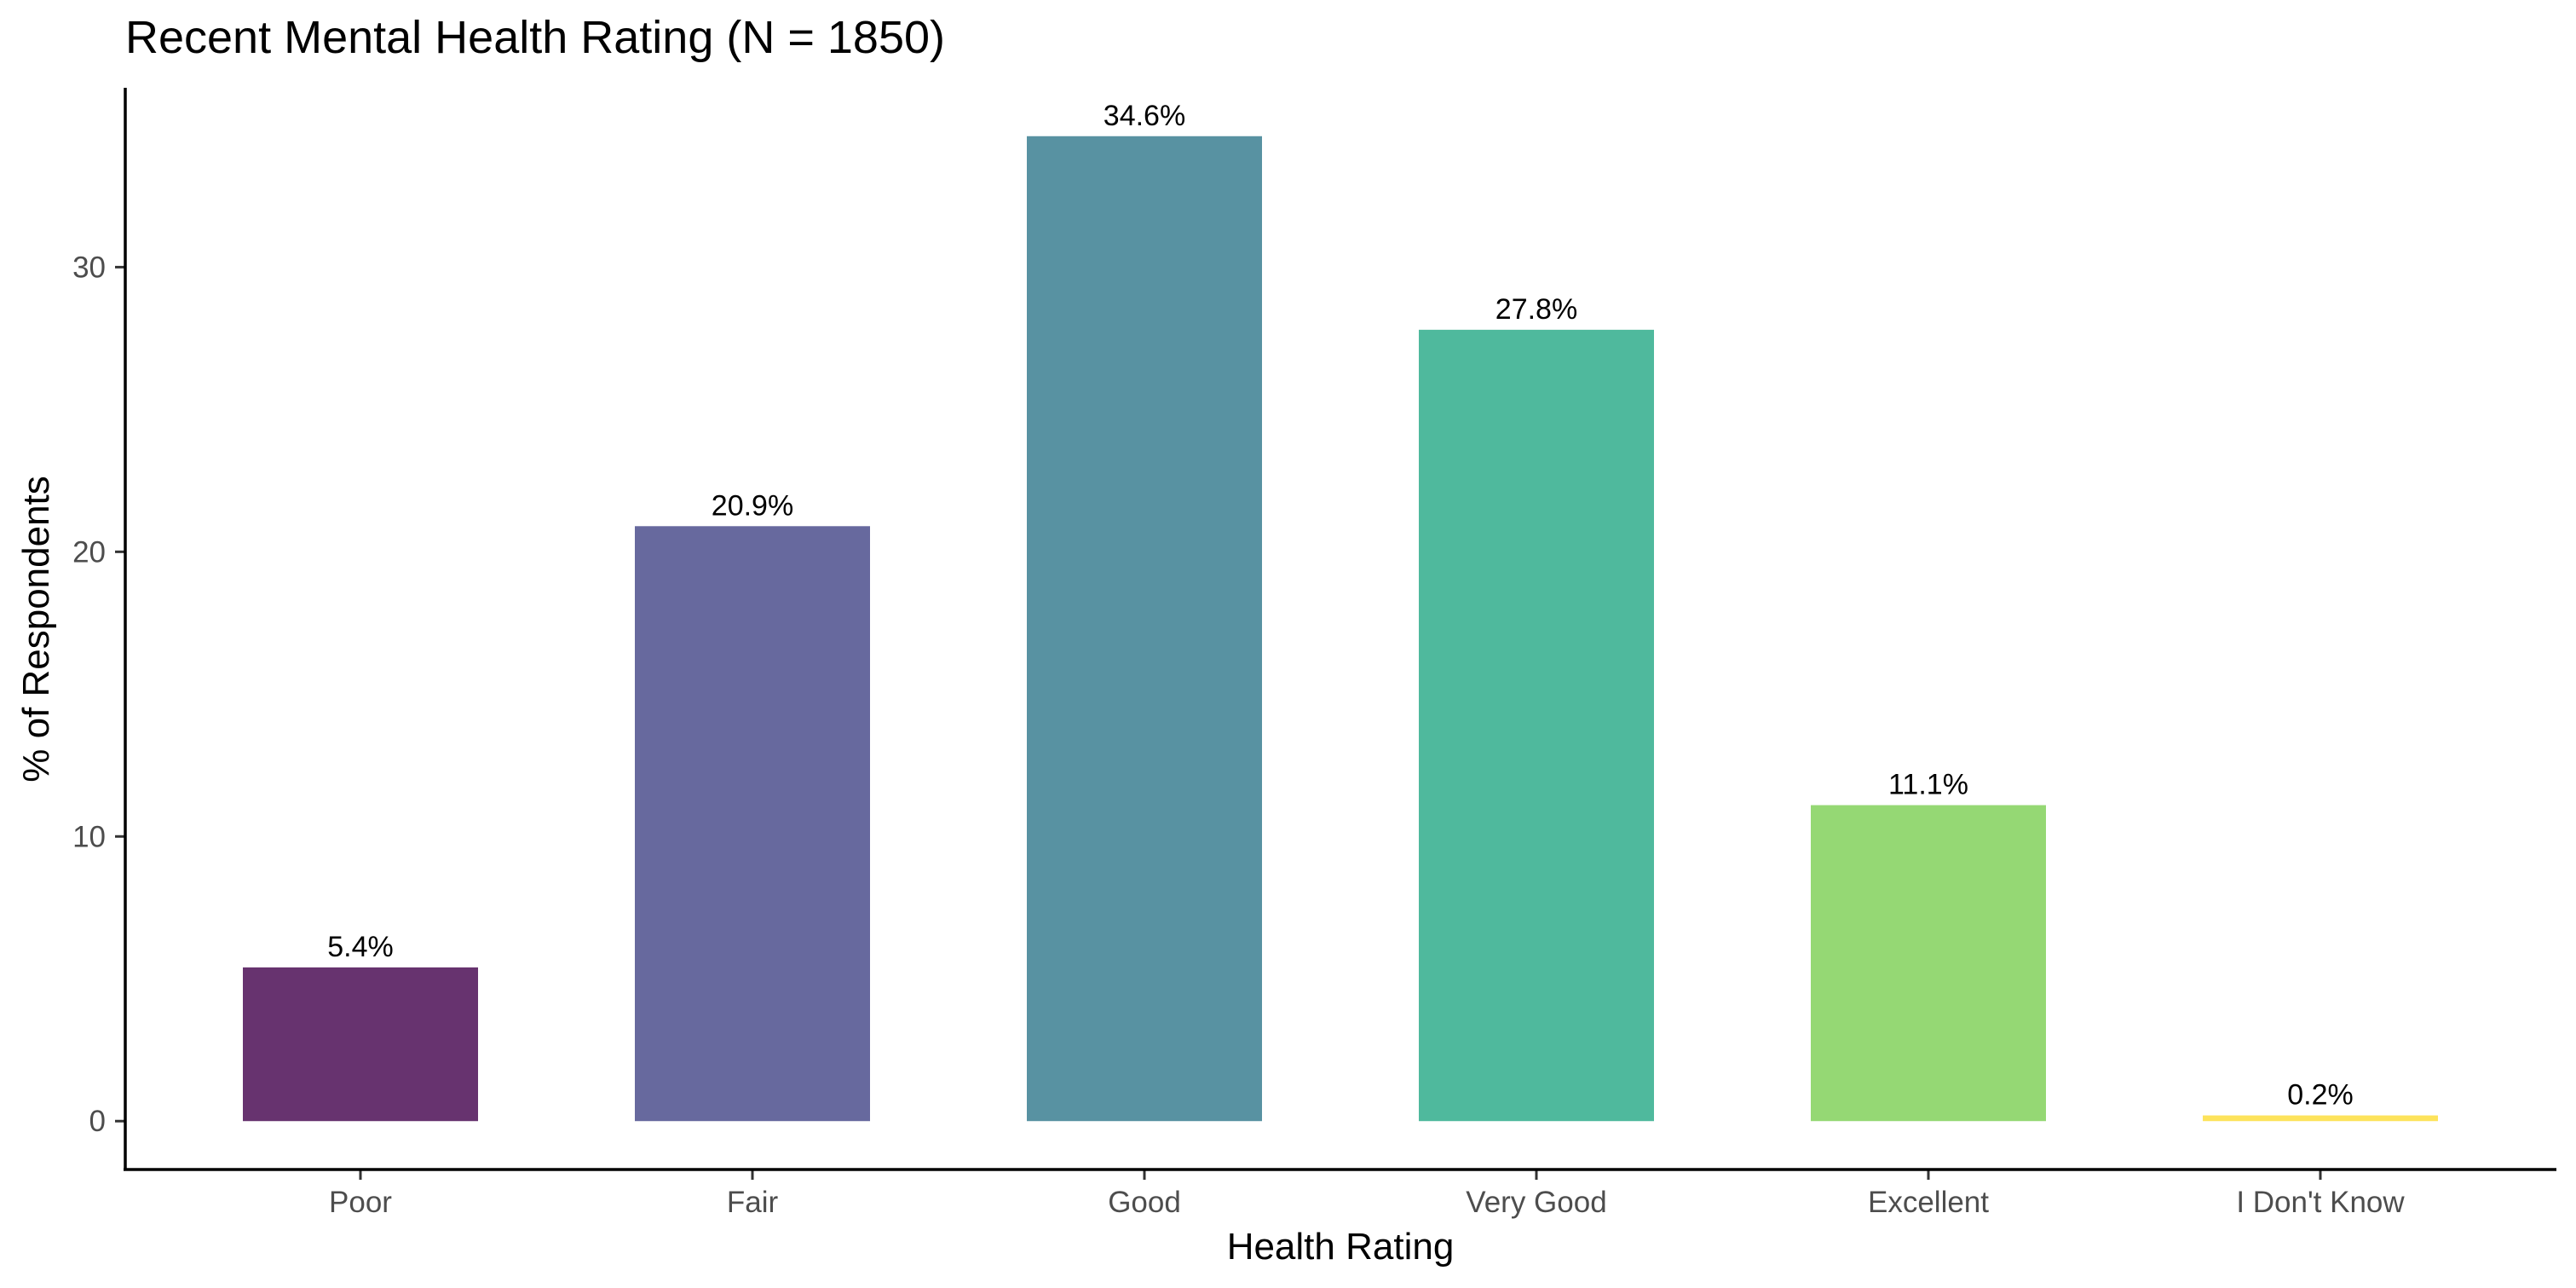  What do you see at coordinates (1536, 1202) in the screenshot?
I see `x-tick-label: Very Good` at bounding box center [1536, 1202].